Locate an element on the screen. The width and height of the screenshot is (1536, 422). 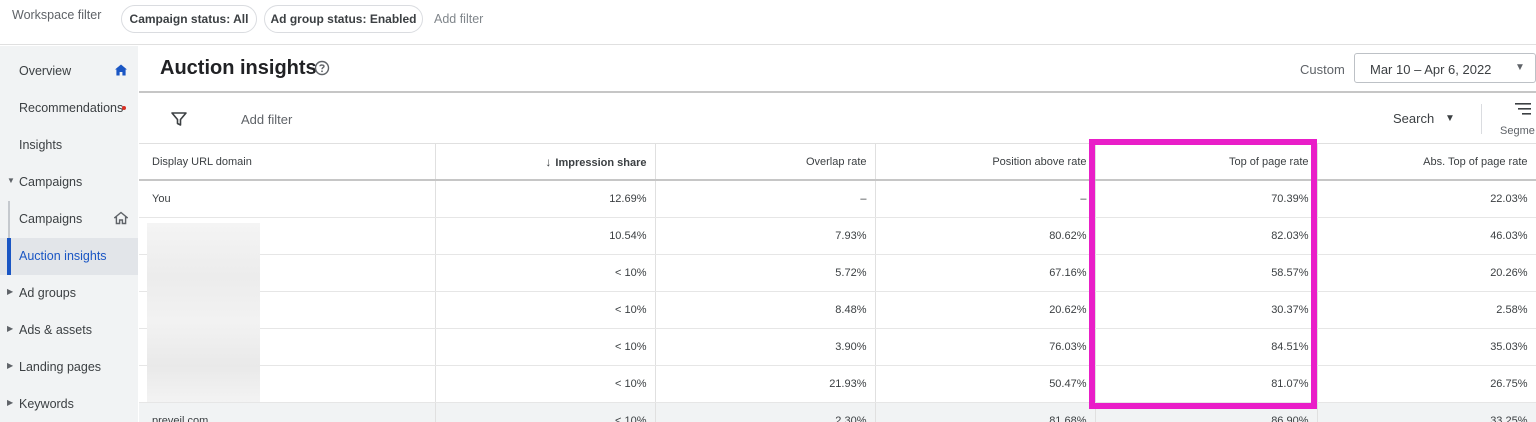
table-cell: 20.62% is located at coordinates (985, 310).